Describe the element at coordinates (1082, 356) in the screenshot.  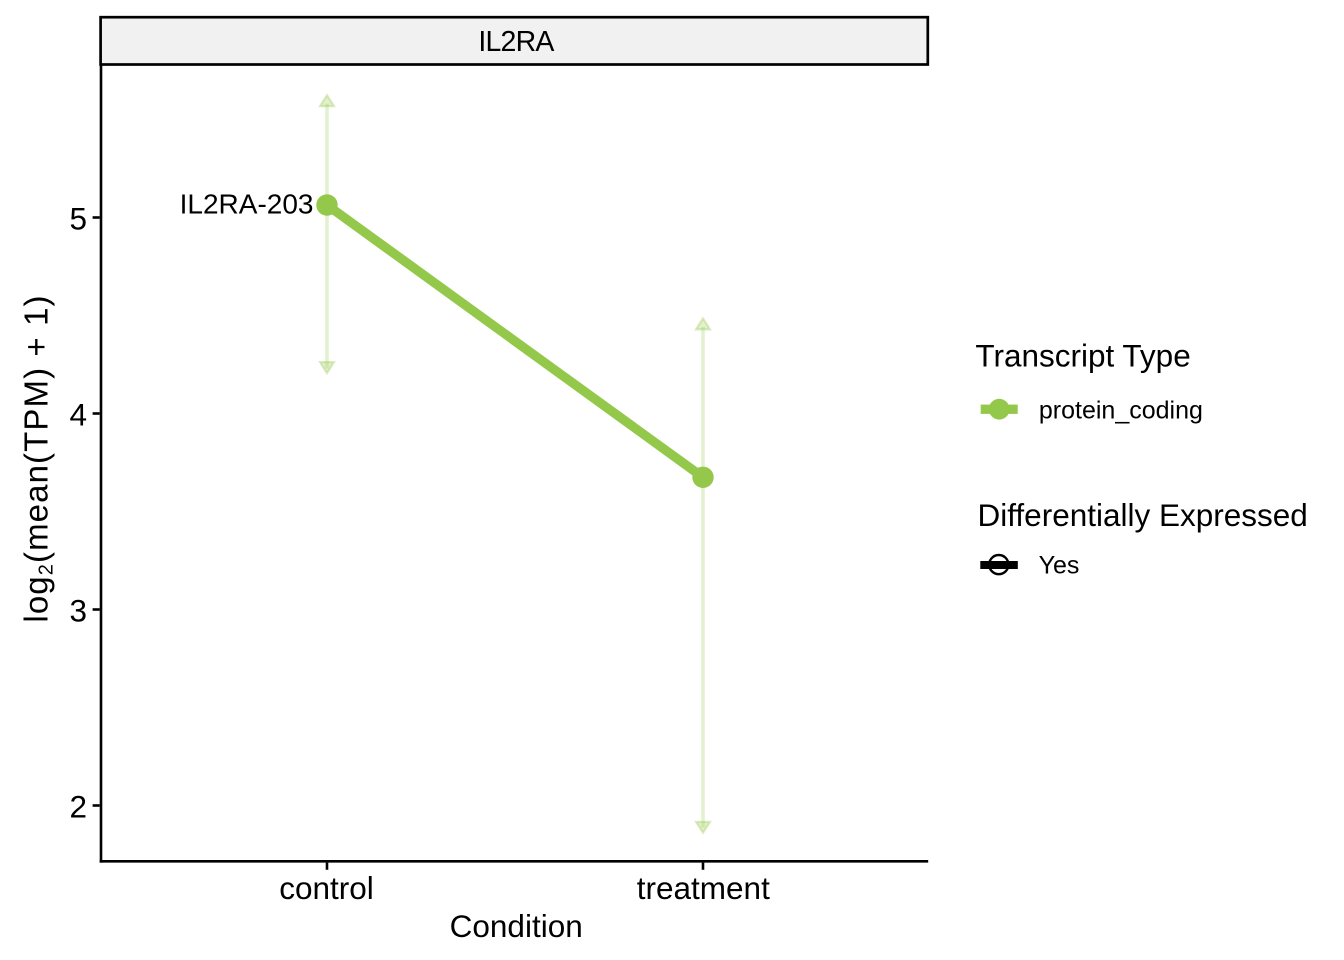
I see `svg-text: Transcript Type` at that location.